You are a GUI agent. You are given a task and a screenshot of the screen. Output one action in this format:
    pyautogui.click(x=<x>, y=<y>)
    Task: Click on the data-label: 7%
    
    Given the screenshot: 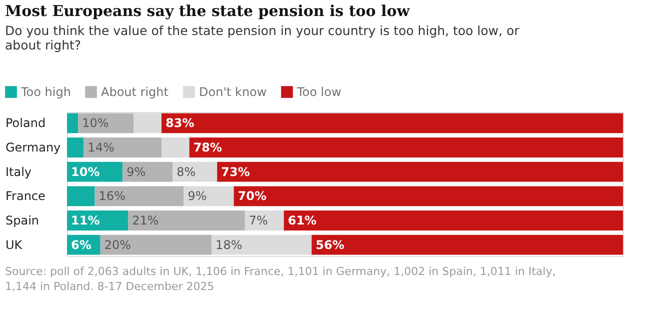 What is the action you would take?
    pyautogui.click(x=258, y=220)
    